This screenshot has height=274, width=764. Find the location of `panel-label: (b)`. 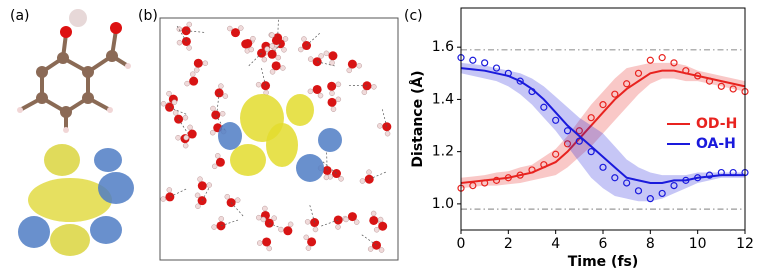

panel-label: (b) is located at coordinates (148, 16).